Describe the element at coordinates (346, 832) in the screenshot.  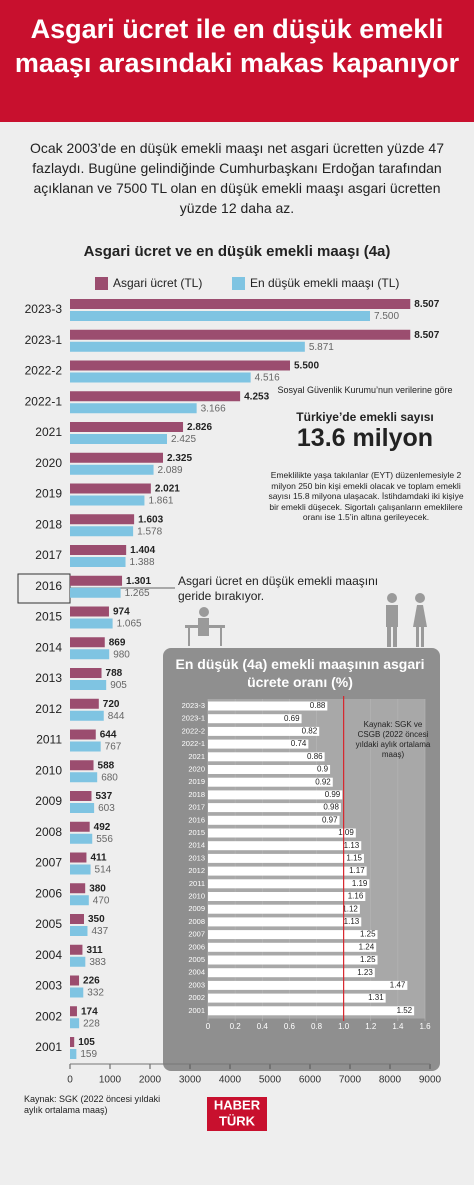
I see `value-label: 1.09` at that location.